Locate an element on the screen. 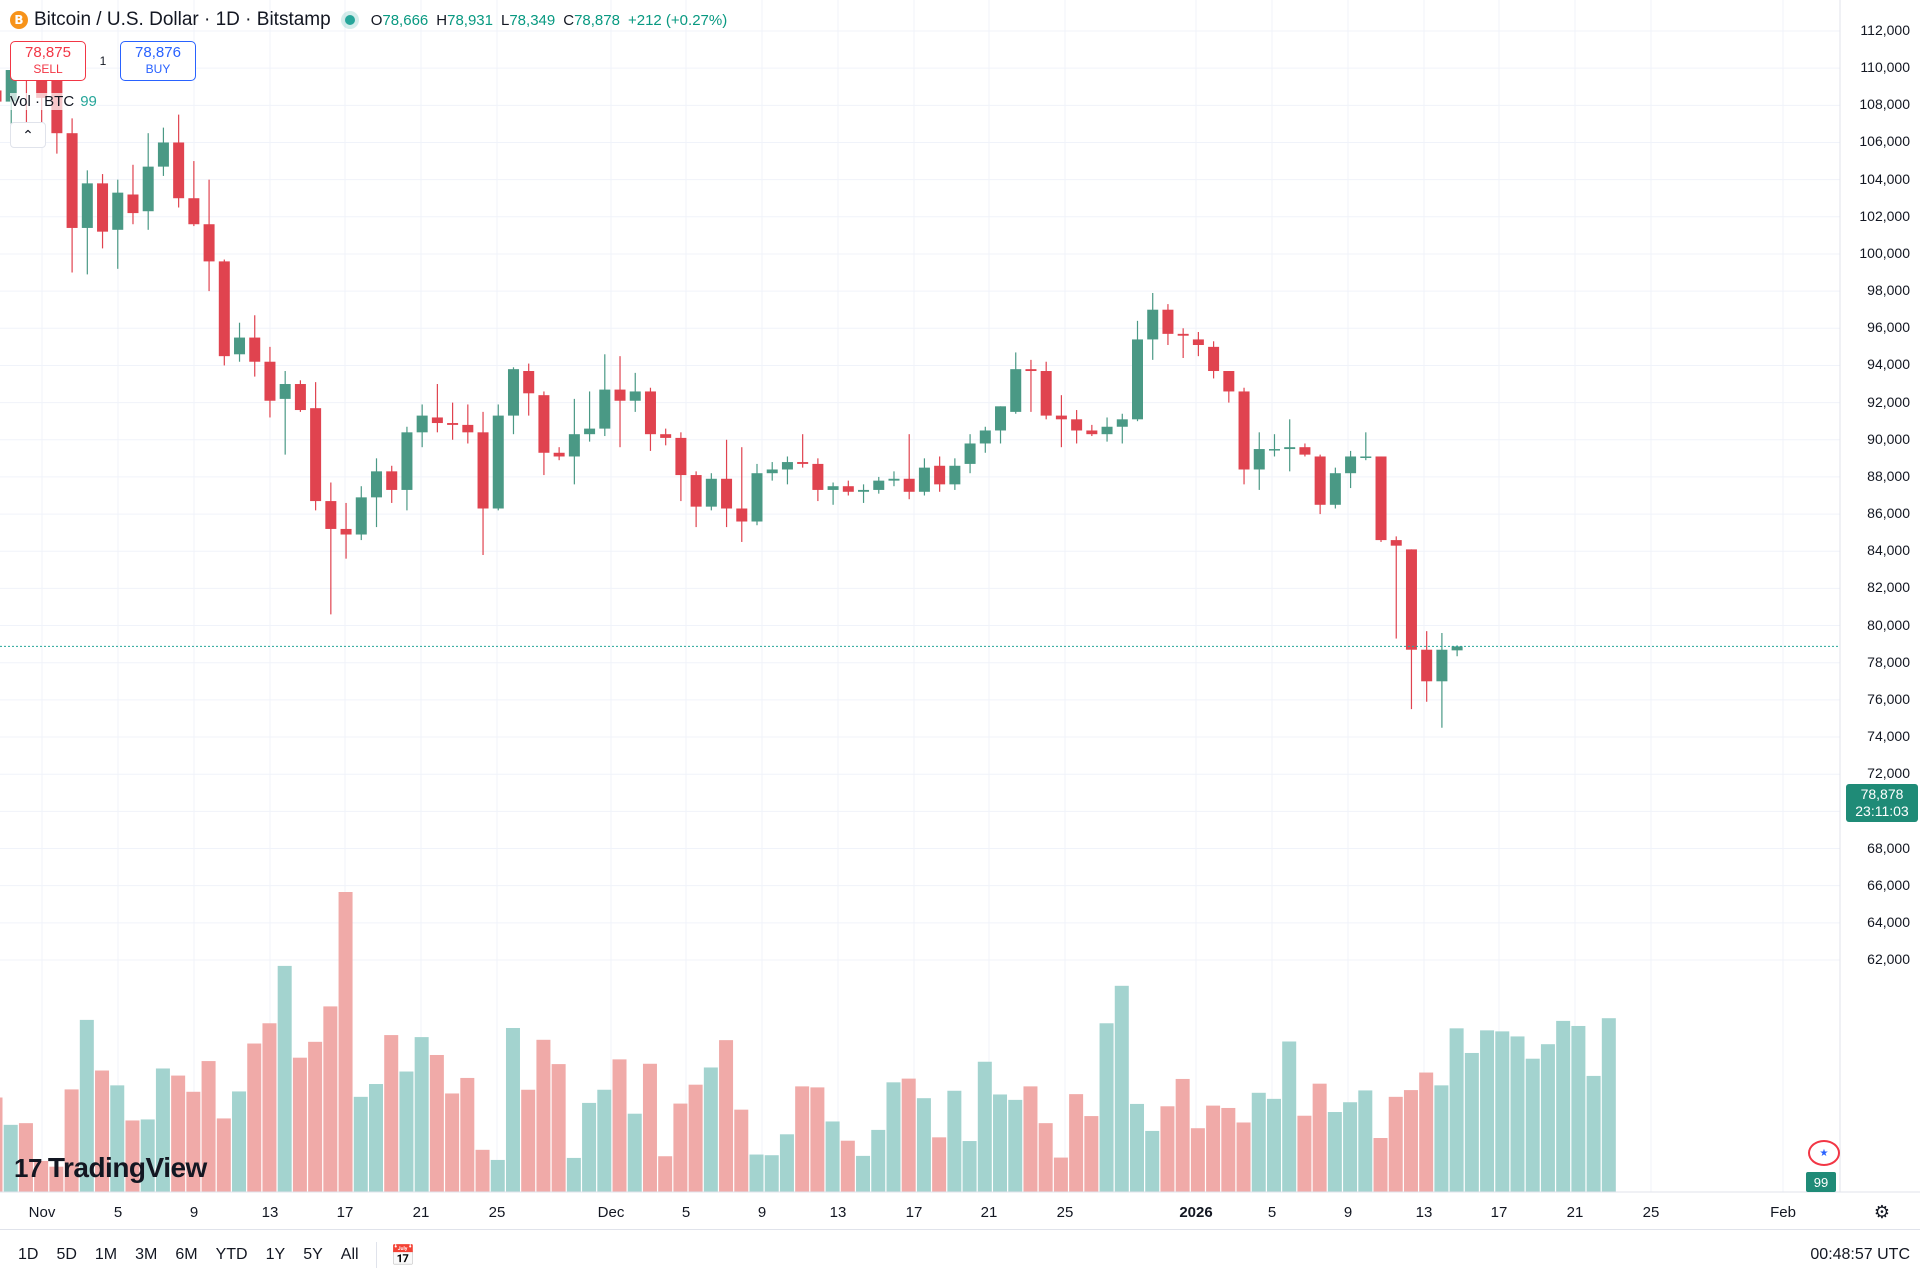 The height and width of the screenshot is (1282, 1920). range-button-5d: 5D is located at coordinates (66, 1254).